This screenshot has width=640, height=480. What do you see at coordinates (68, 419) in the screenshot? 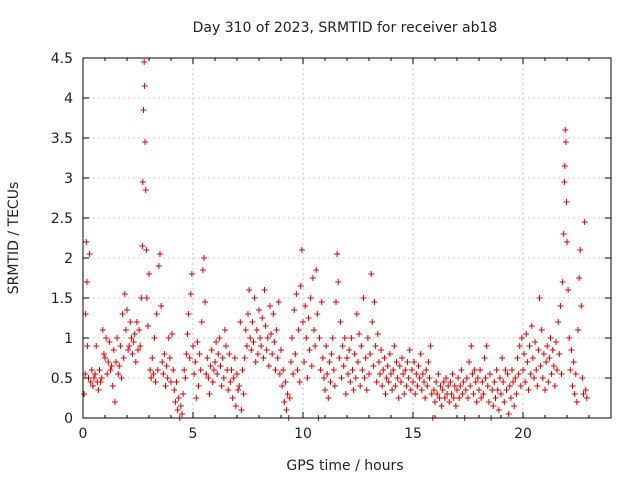
I see `y-tick-label: 0` at bounding box center [68, 419].